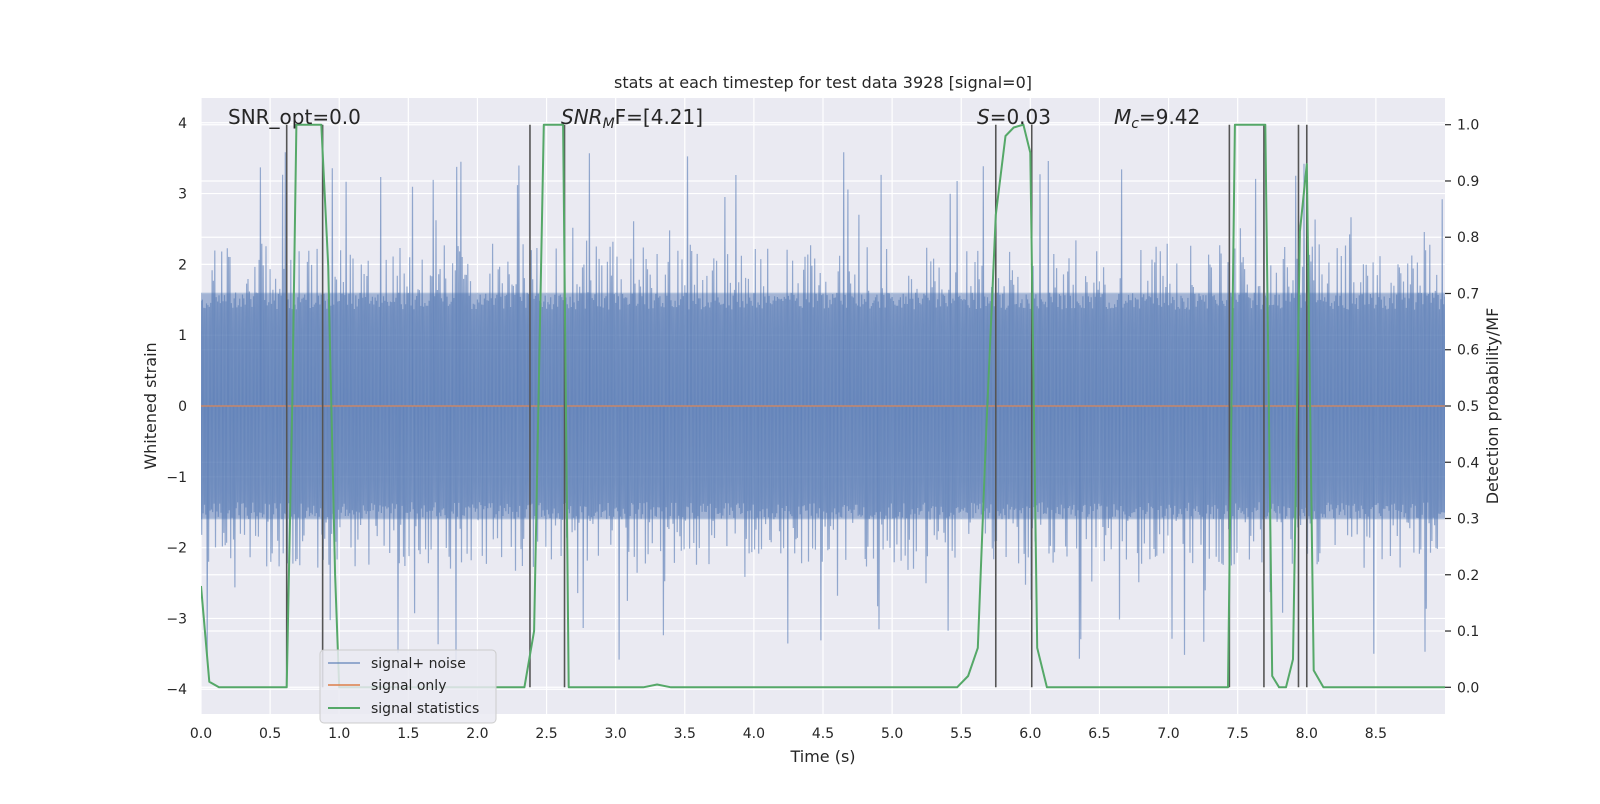 The image size is (1600, 804). I want to click on annotation-s: S=0.03, so click(1014, 117).